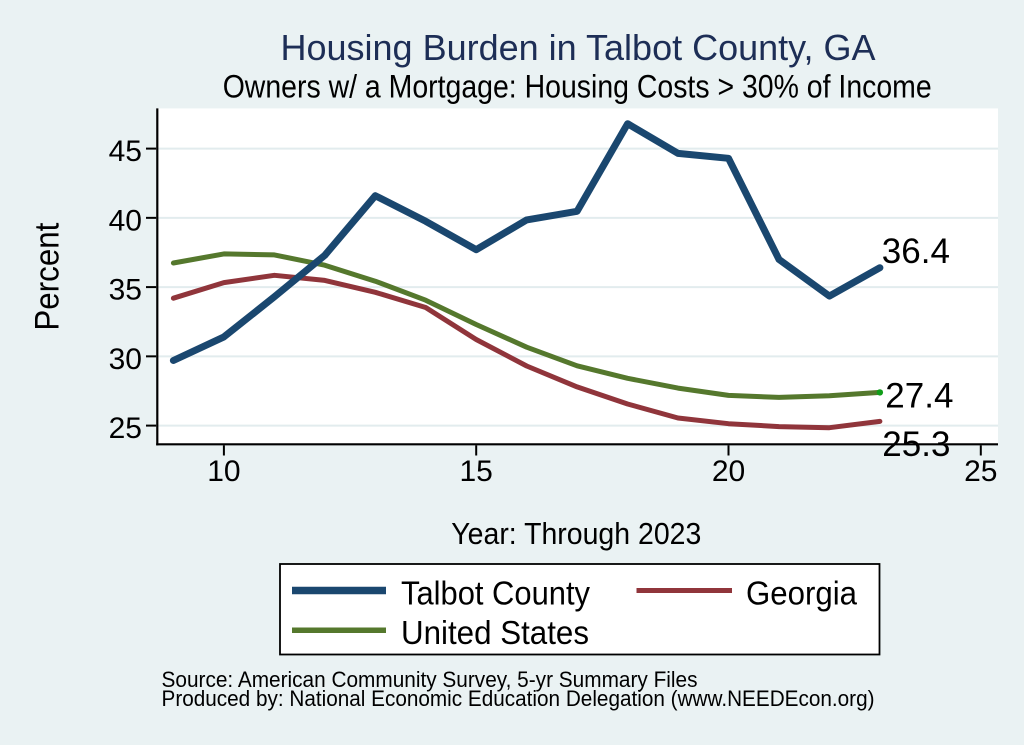 This screenshot has width=1024, height=745. What do you see at coordinates (919, 396) in the screenshot?
I see `svg-text: 27.4` at bounding box center [919, 396].